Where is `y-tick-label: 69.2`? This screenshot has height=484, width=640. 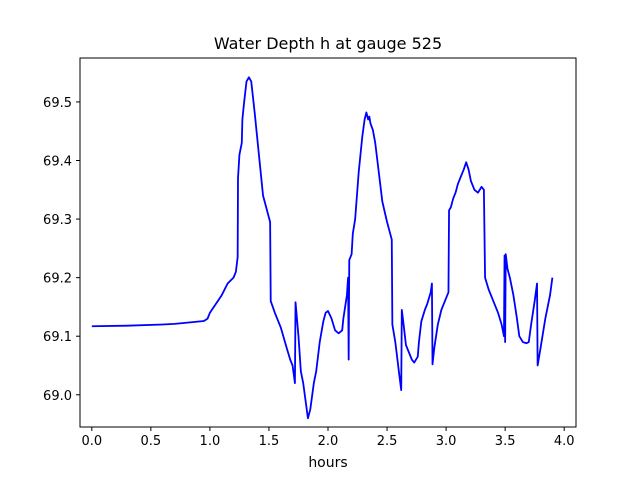 y-tick-label: 69.2 is located at coordinates (57, 279).